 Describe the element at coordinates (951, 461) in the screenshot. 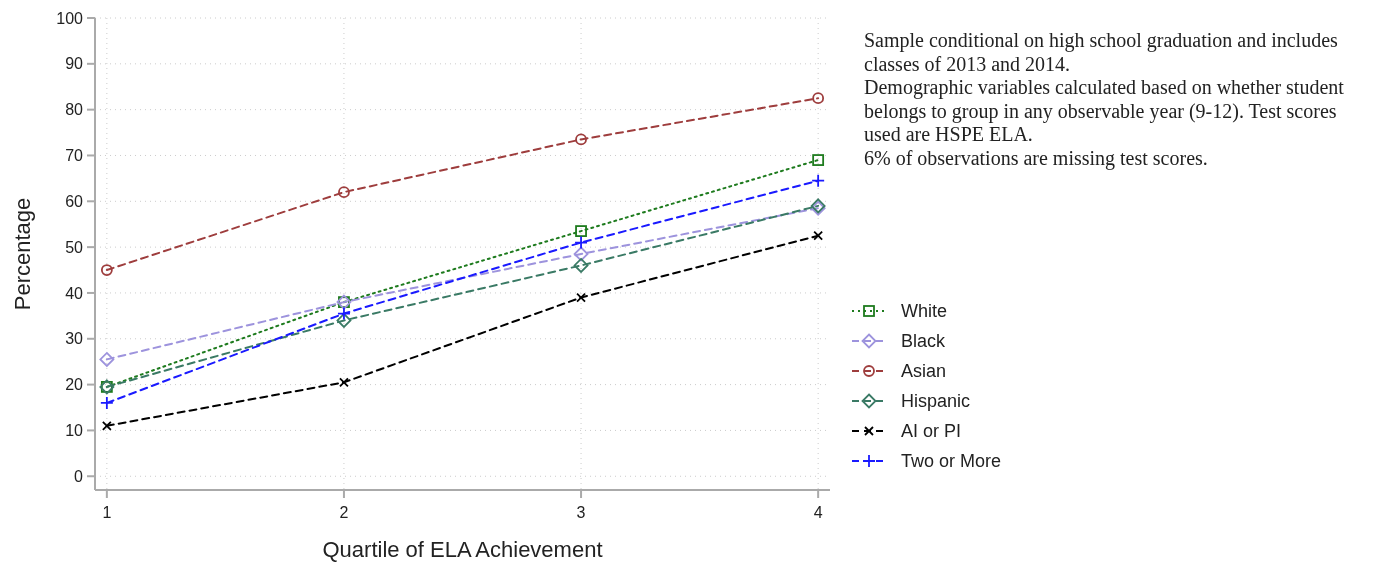

I see `legend-label: Two or More` at that location.